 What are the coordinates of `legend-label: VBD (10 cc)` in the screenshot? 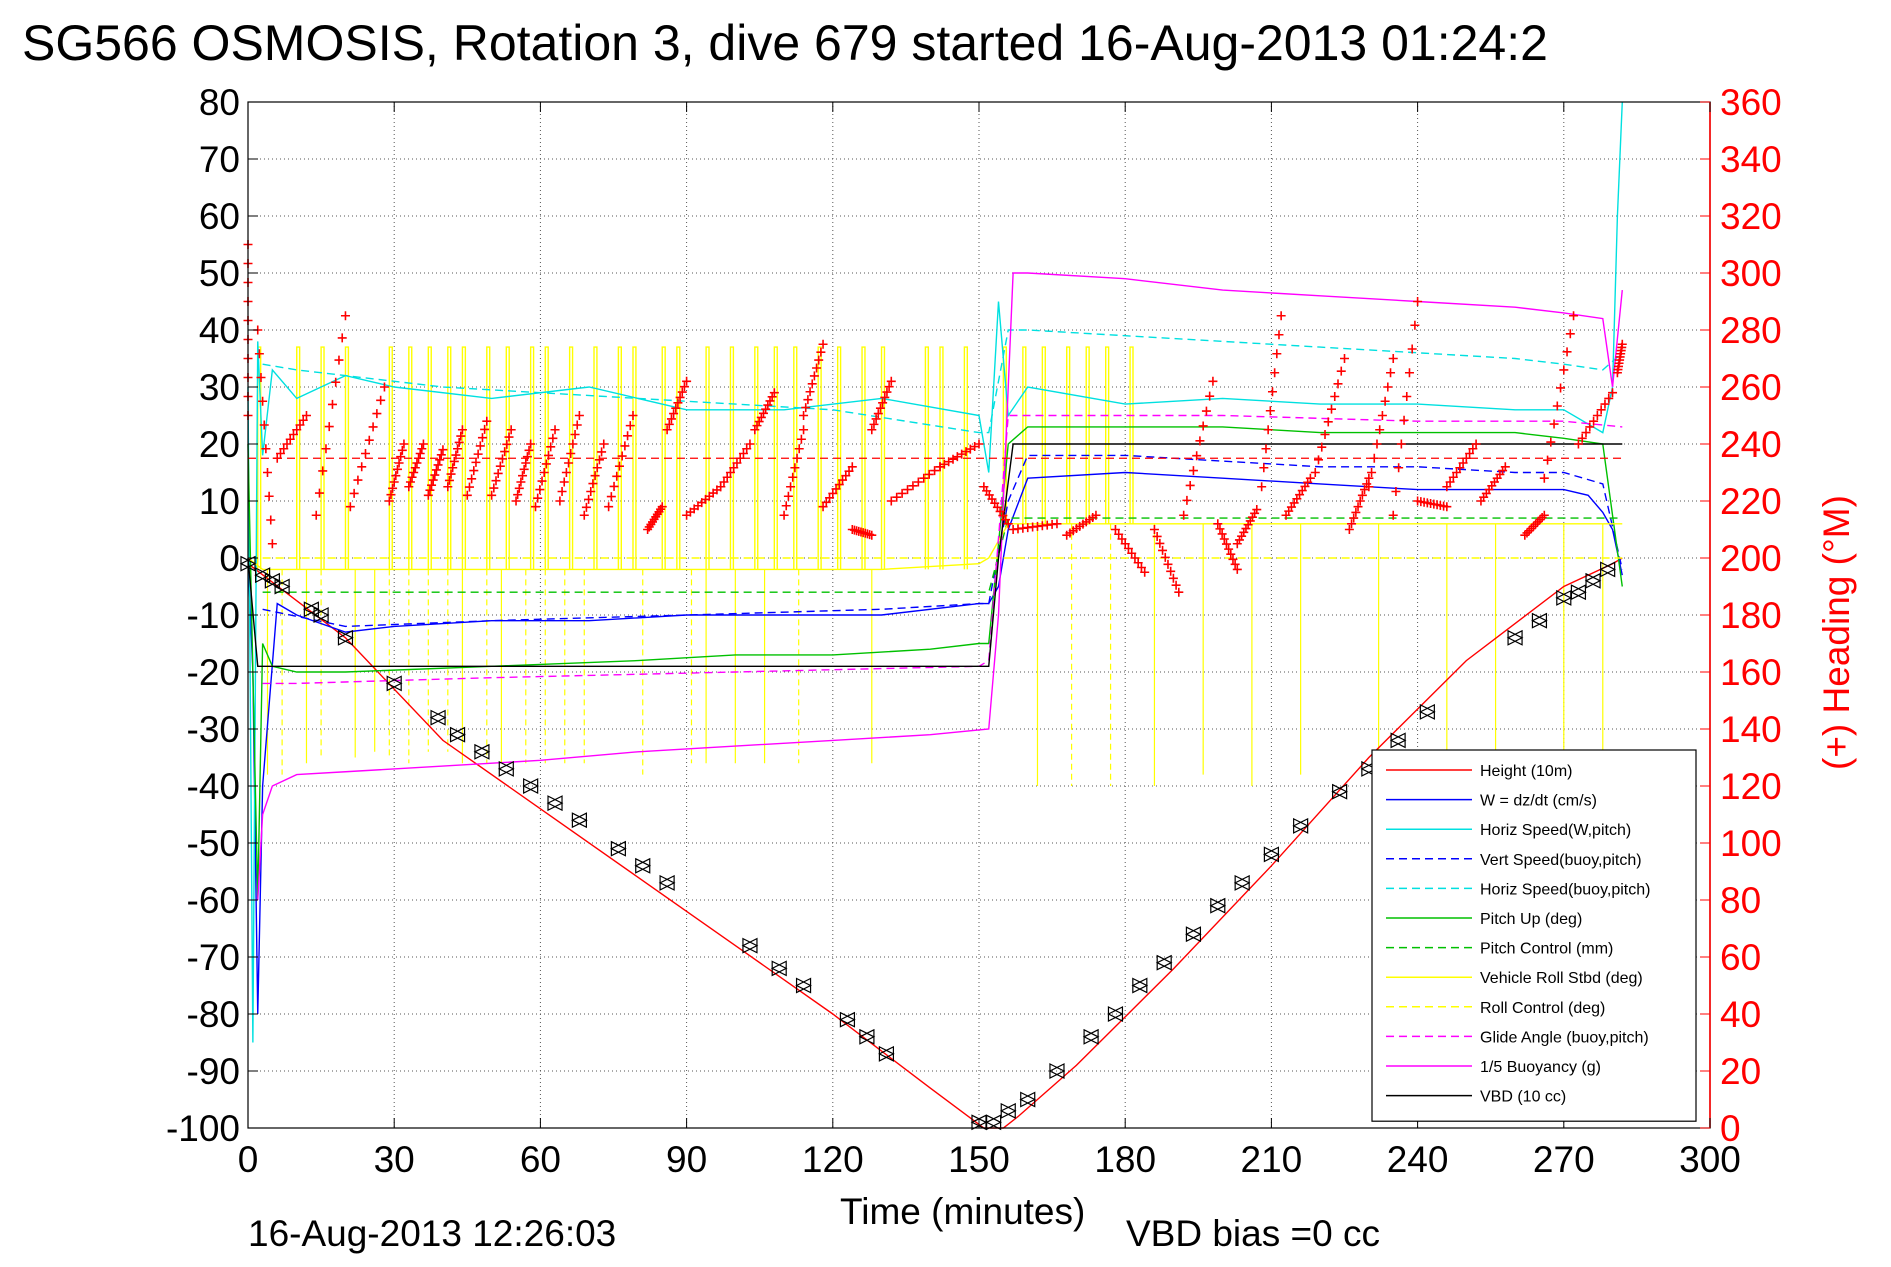 It's located at (1523, 1097).